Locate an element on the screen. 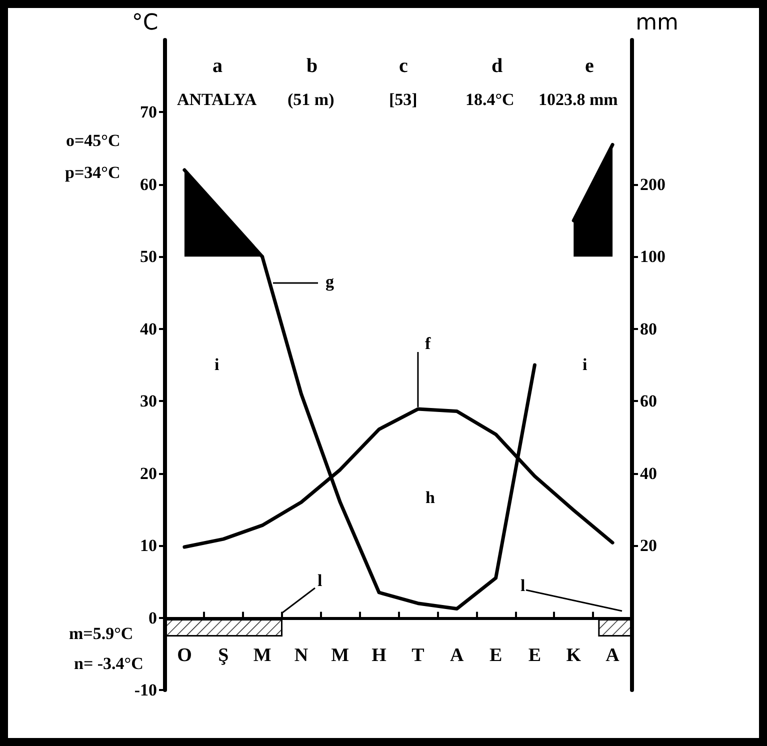 This screenshot has height=746, width=767. y-tick-label: 60 is located at coordinates (148, 184).